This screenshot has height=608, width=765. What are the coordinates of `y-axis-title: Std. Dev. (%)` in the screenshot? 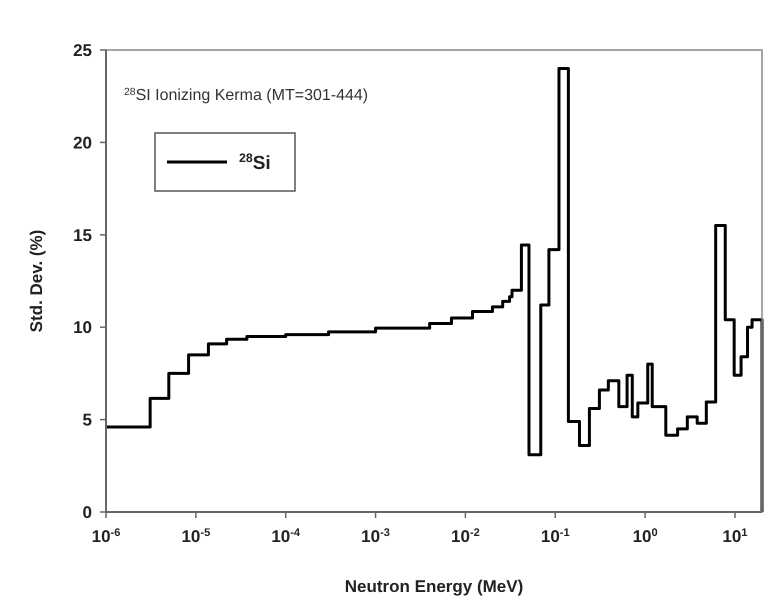 It's located at (36, 281).